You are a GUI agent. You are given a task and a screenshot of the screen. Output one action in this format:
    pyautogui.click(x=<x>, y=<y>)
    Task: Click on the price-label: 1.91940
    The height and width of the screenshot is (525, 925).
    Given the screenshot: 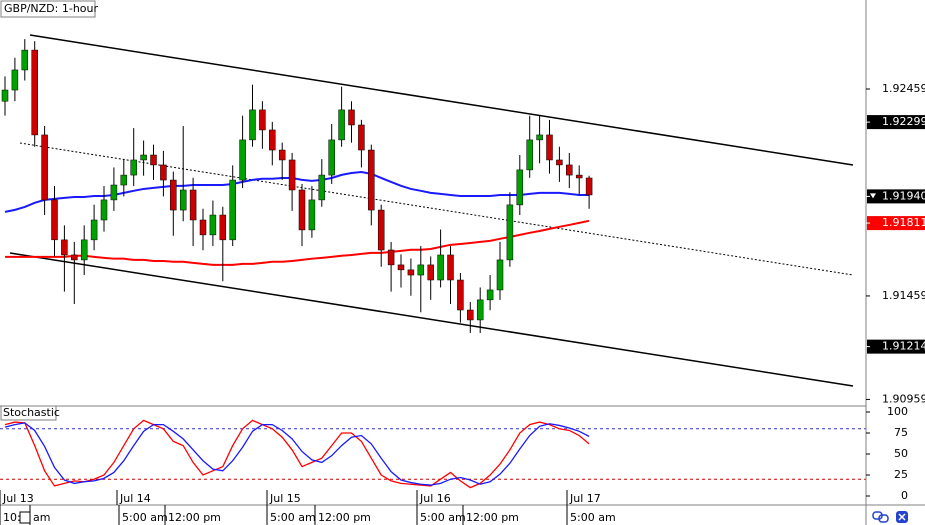 What is the action you would take?
    pyautogui.click(x=903, y=195)
    